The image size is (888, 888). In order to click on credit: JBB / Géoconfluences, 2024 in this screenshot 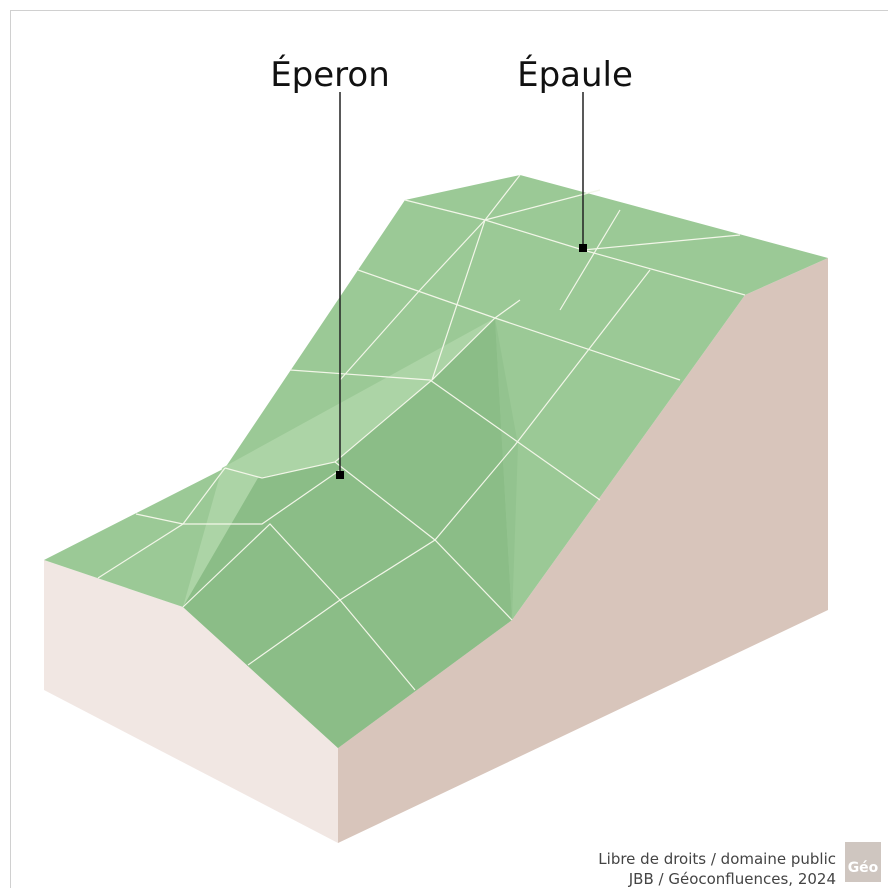, I will do `click(732, 879)`.